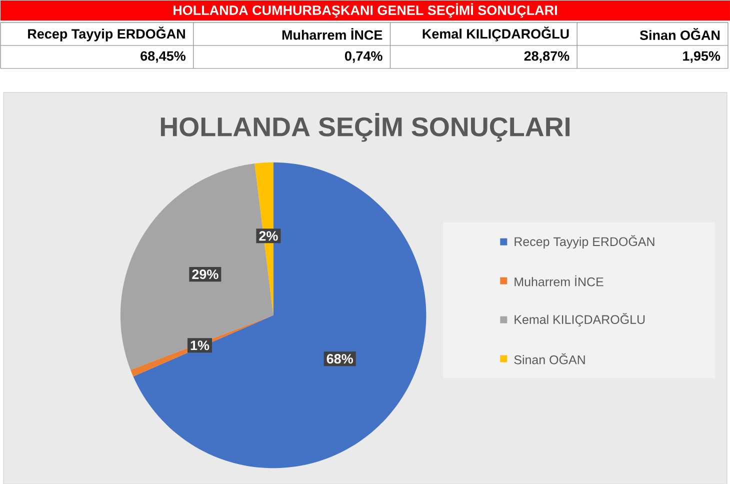 Image resolution: width=730 pixels, height=484 pixels. I want to click on data-label: 68%, so click(339, 359).